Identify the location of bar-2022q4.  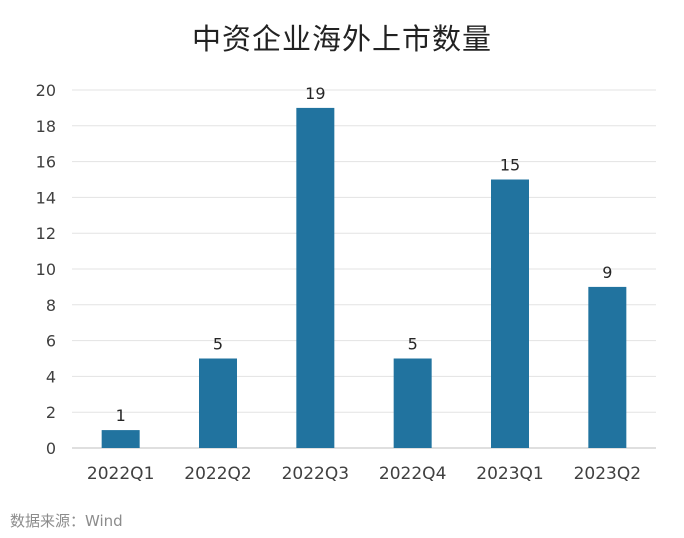
(412, 403).